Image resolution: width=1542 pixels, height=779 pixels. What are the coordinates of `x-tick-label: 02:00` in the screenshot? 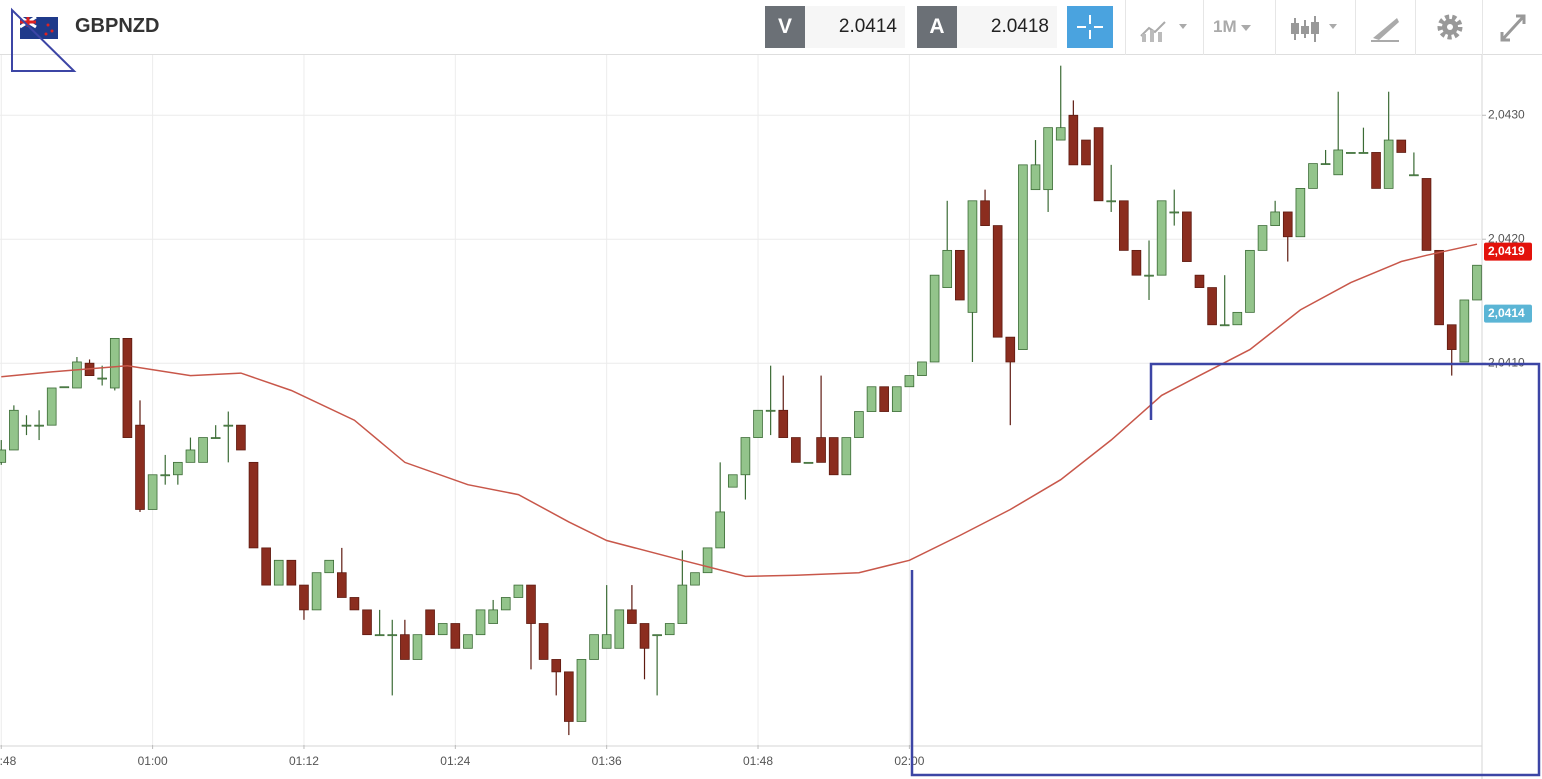 It's located at (909, 761).